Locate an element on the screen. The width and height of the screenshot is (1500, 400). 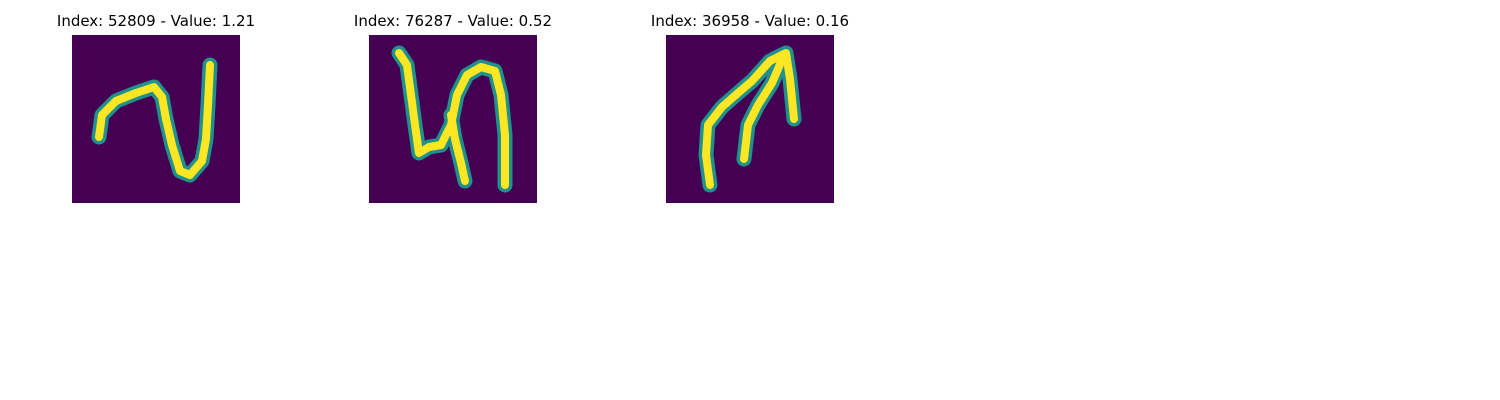
panel-title: Index: 36958 - Value: 0.16 is located at coordinates (750, 21).